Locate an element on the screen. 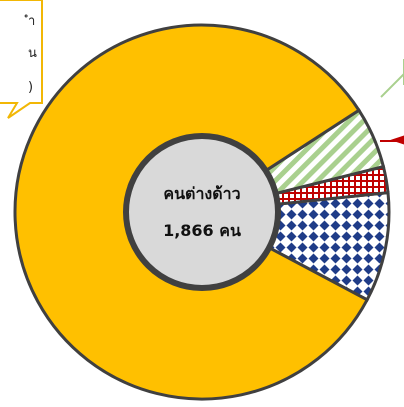 The height and width of the screenshot is (407, 404). callout-main: ำ น ) is located at coordinates (21, 59).